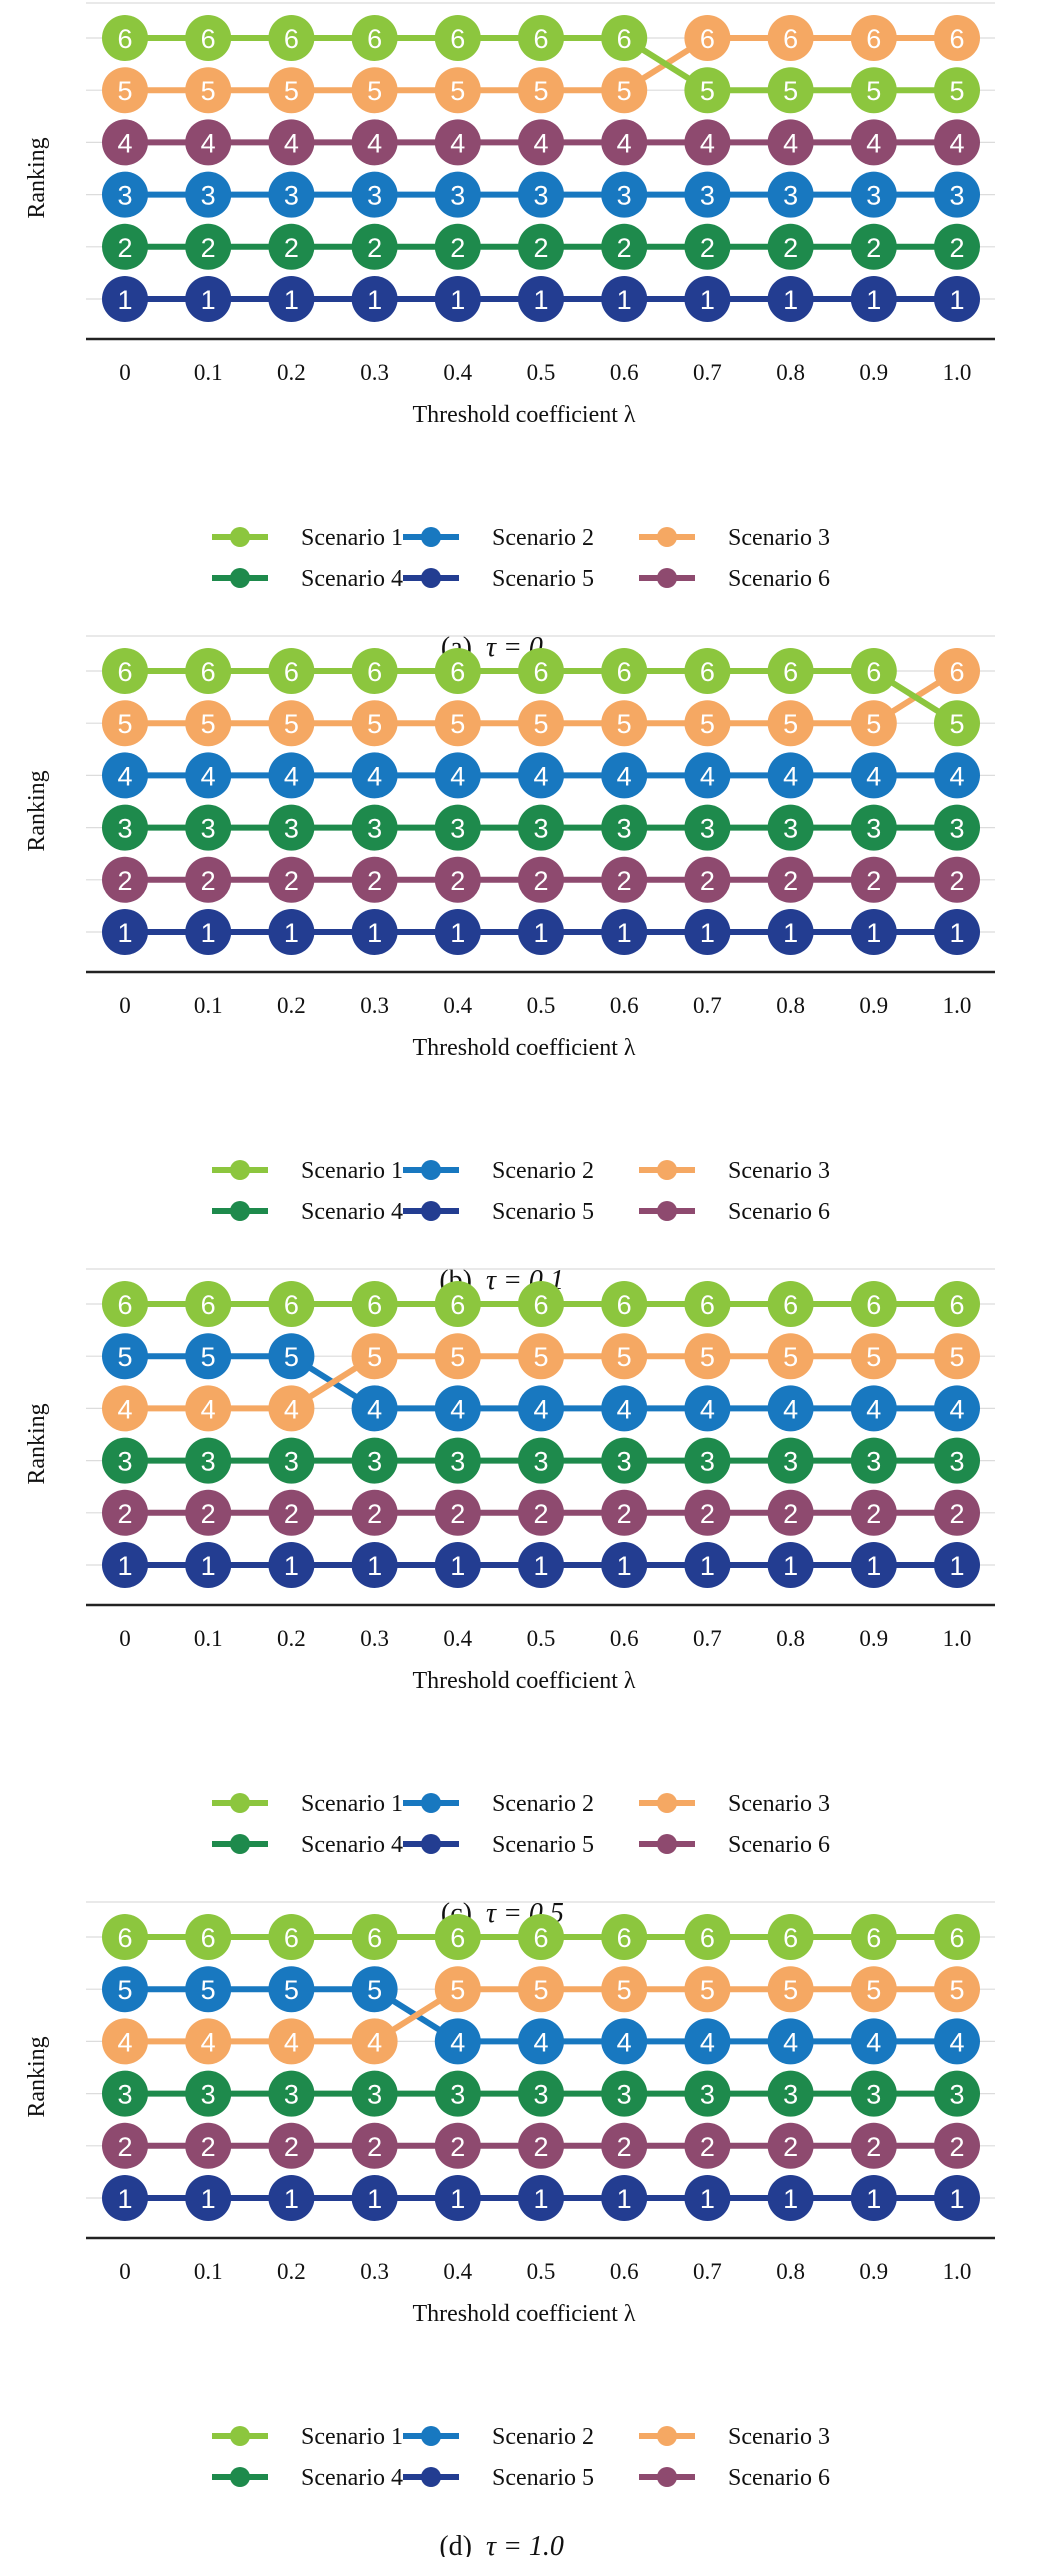 This screenshot has width=1048, height=2557. I want to click on x-tick-label: 0.6, so click(624, 1005).